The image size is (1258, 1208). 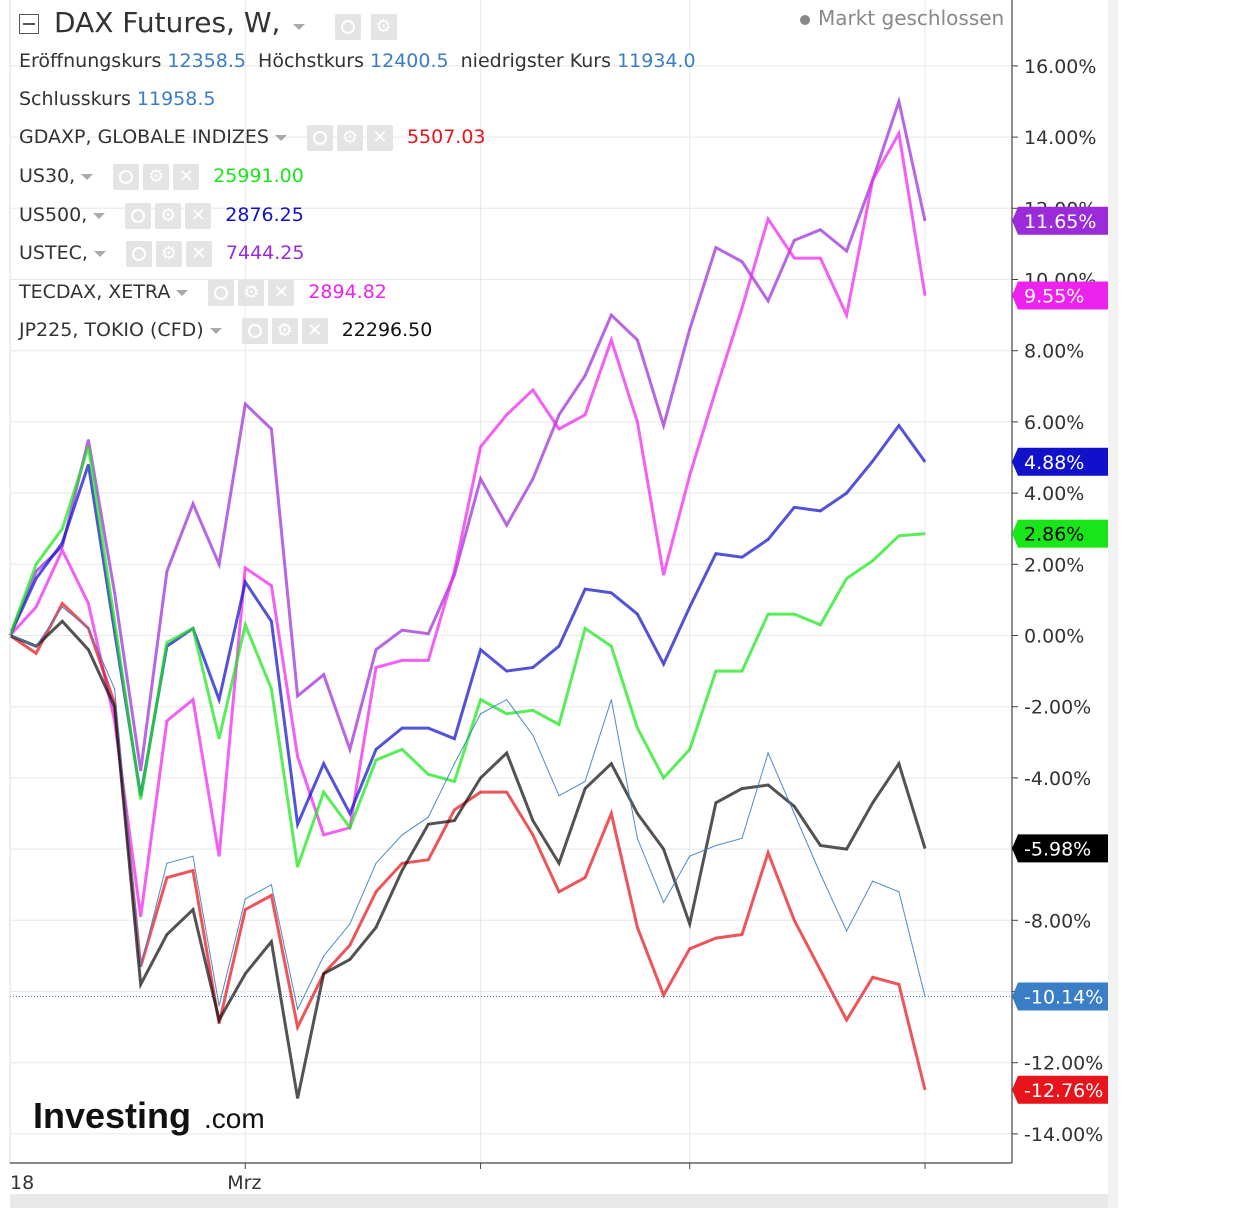 What do you see at coordinates (1054, 565) in the screenshot?
I see `y-tick-label: 2.00%` at bounding box center [1054, 565].